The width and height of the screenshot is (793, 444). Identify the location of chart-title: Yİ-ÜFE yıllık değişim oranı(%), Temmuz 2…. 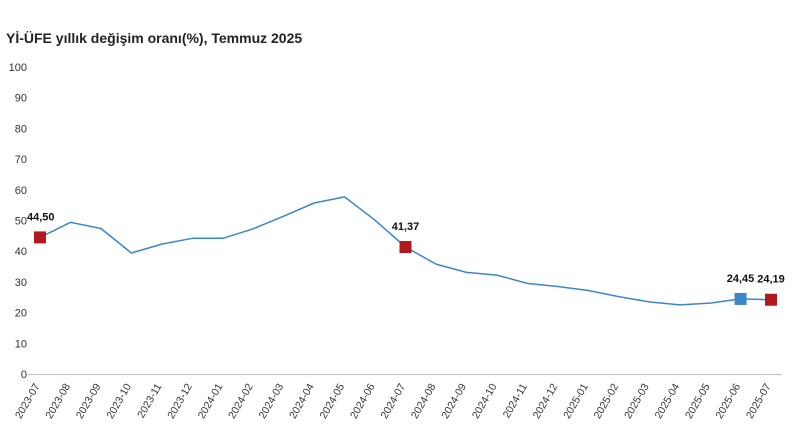
(154, 38).